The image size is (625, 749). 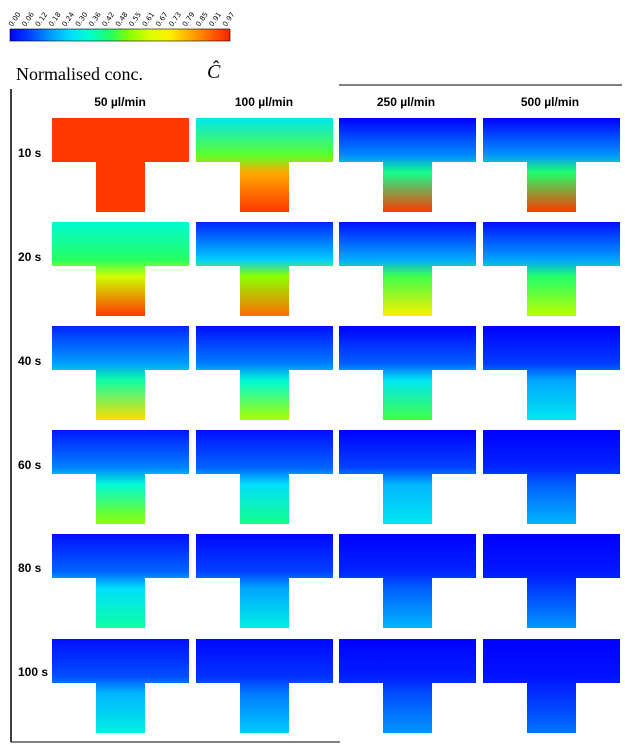 What do you see at coordinates (14, 19) in the screenshot?
I see `colorbar-tick-label: 0.00` at bounding box center [14, 19].